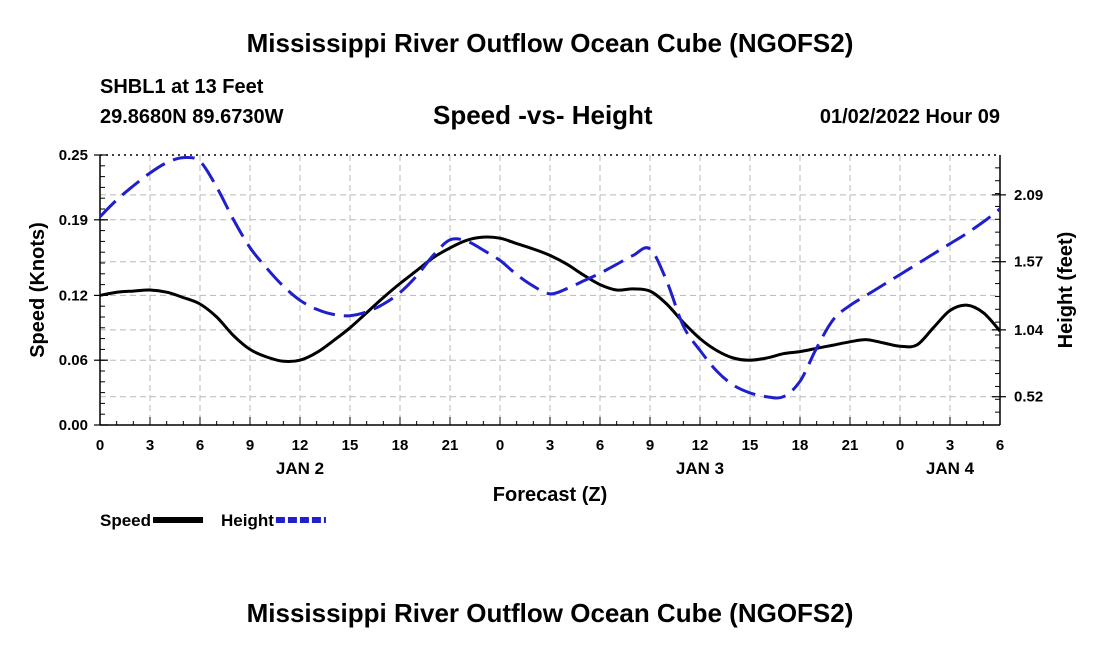 This screenshot has height=650, width=1100. I want to click on legend-label-speed: Speed, so click(125, 520).